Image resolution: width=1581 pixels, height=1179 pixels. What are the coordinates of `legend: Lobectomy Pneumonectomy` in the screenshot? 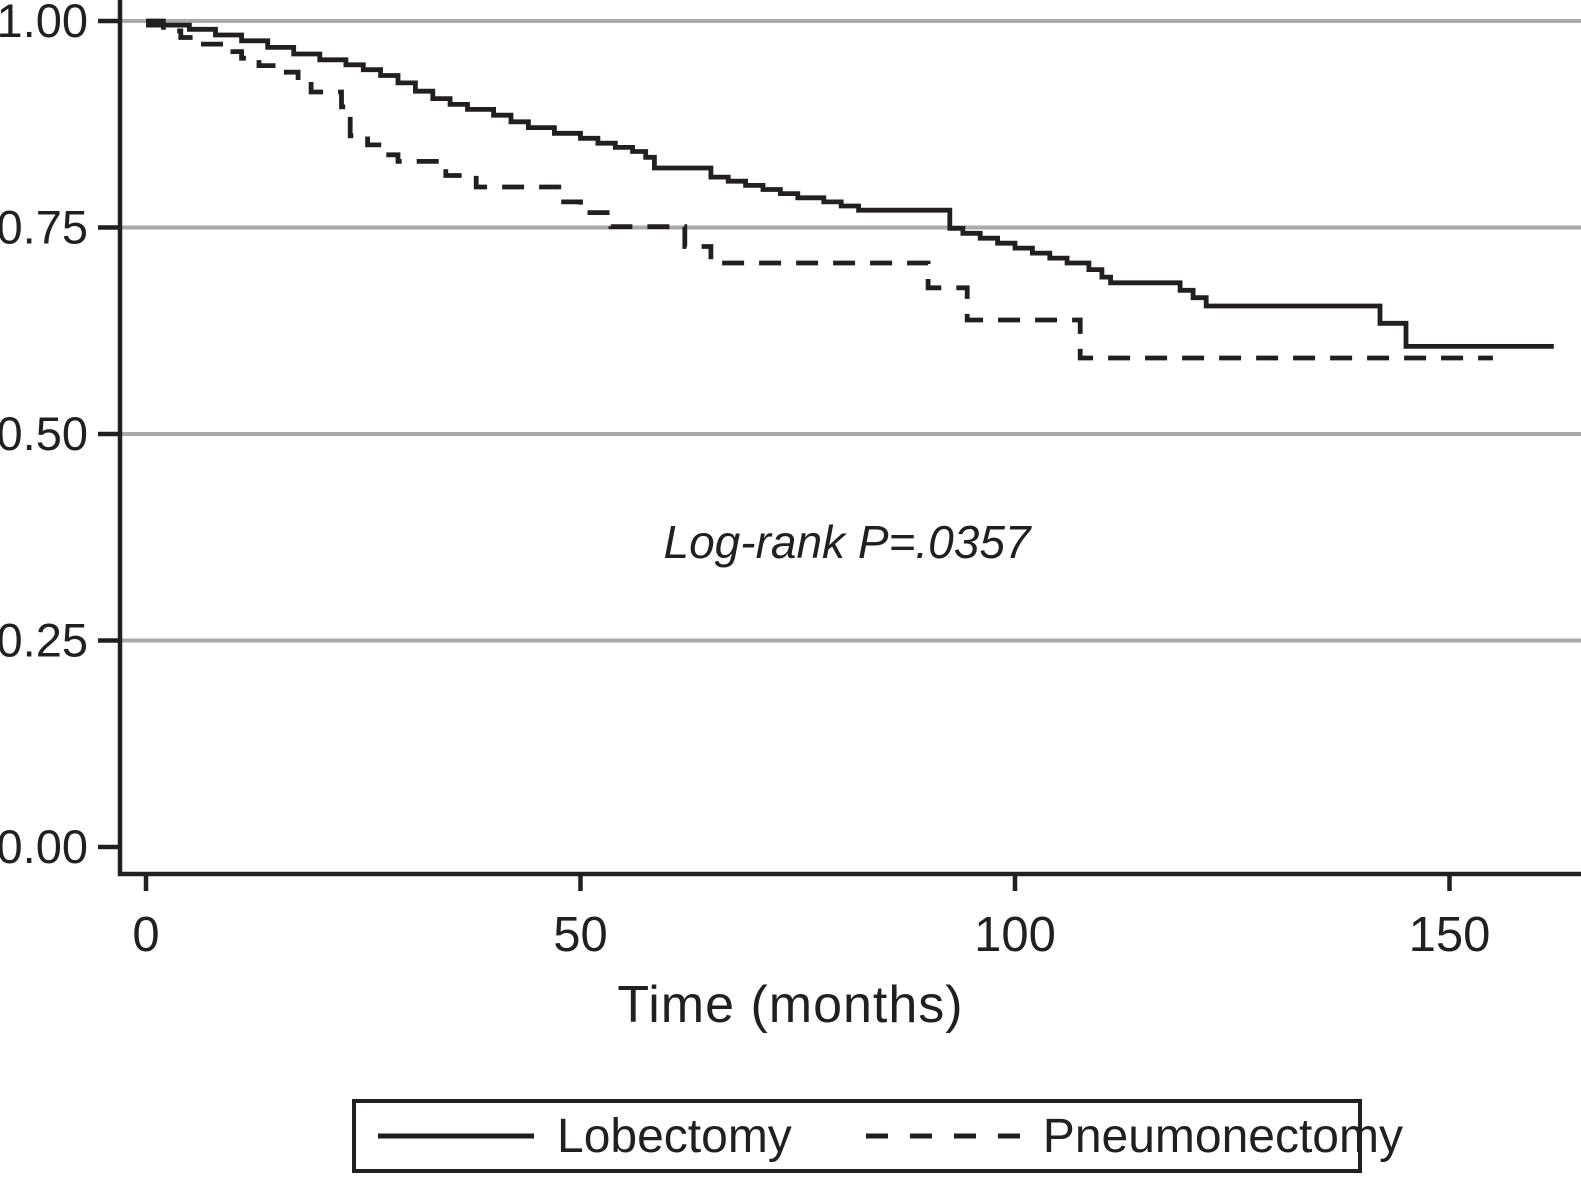 It's located at (877, 1136).